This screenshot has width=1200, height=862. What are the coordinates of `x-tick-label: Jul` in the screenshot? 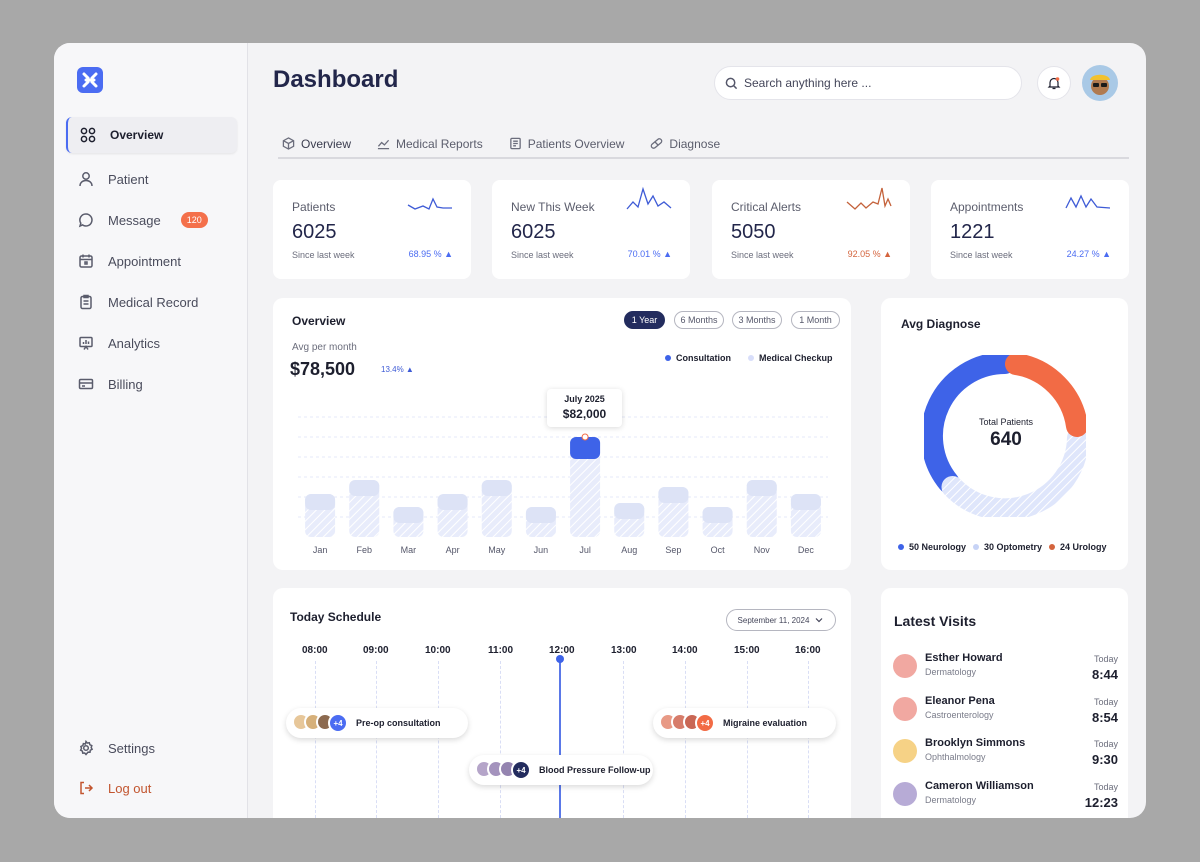 It's located at (585, 550).